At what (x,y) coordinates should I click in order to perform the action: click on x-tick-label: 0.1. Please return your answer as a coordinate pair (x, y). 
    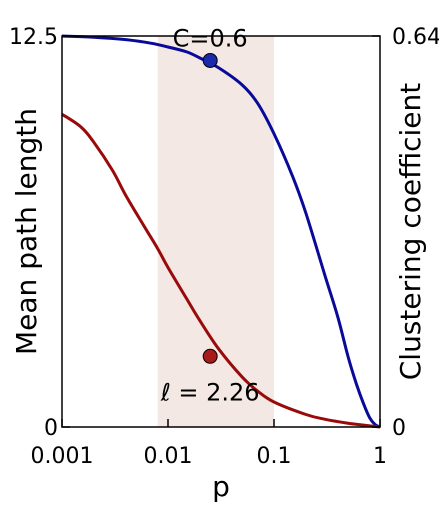
    Looking at the image, I should click on (274, 456).